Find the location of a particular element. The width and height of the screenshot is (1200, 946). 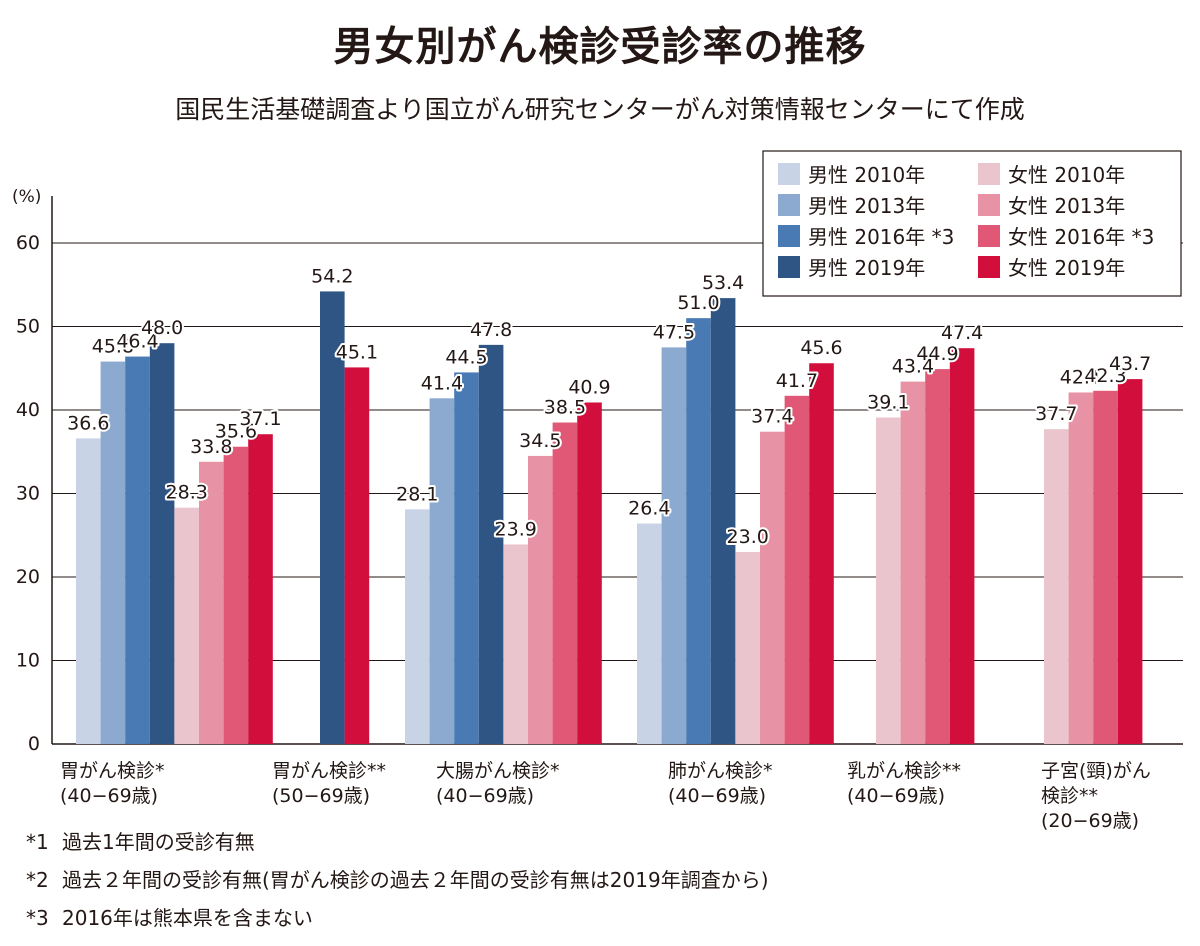

category-label: 胃がん検診** is located at coordinates (329, 771).